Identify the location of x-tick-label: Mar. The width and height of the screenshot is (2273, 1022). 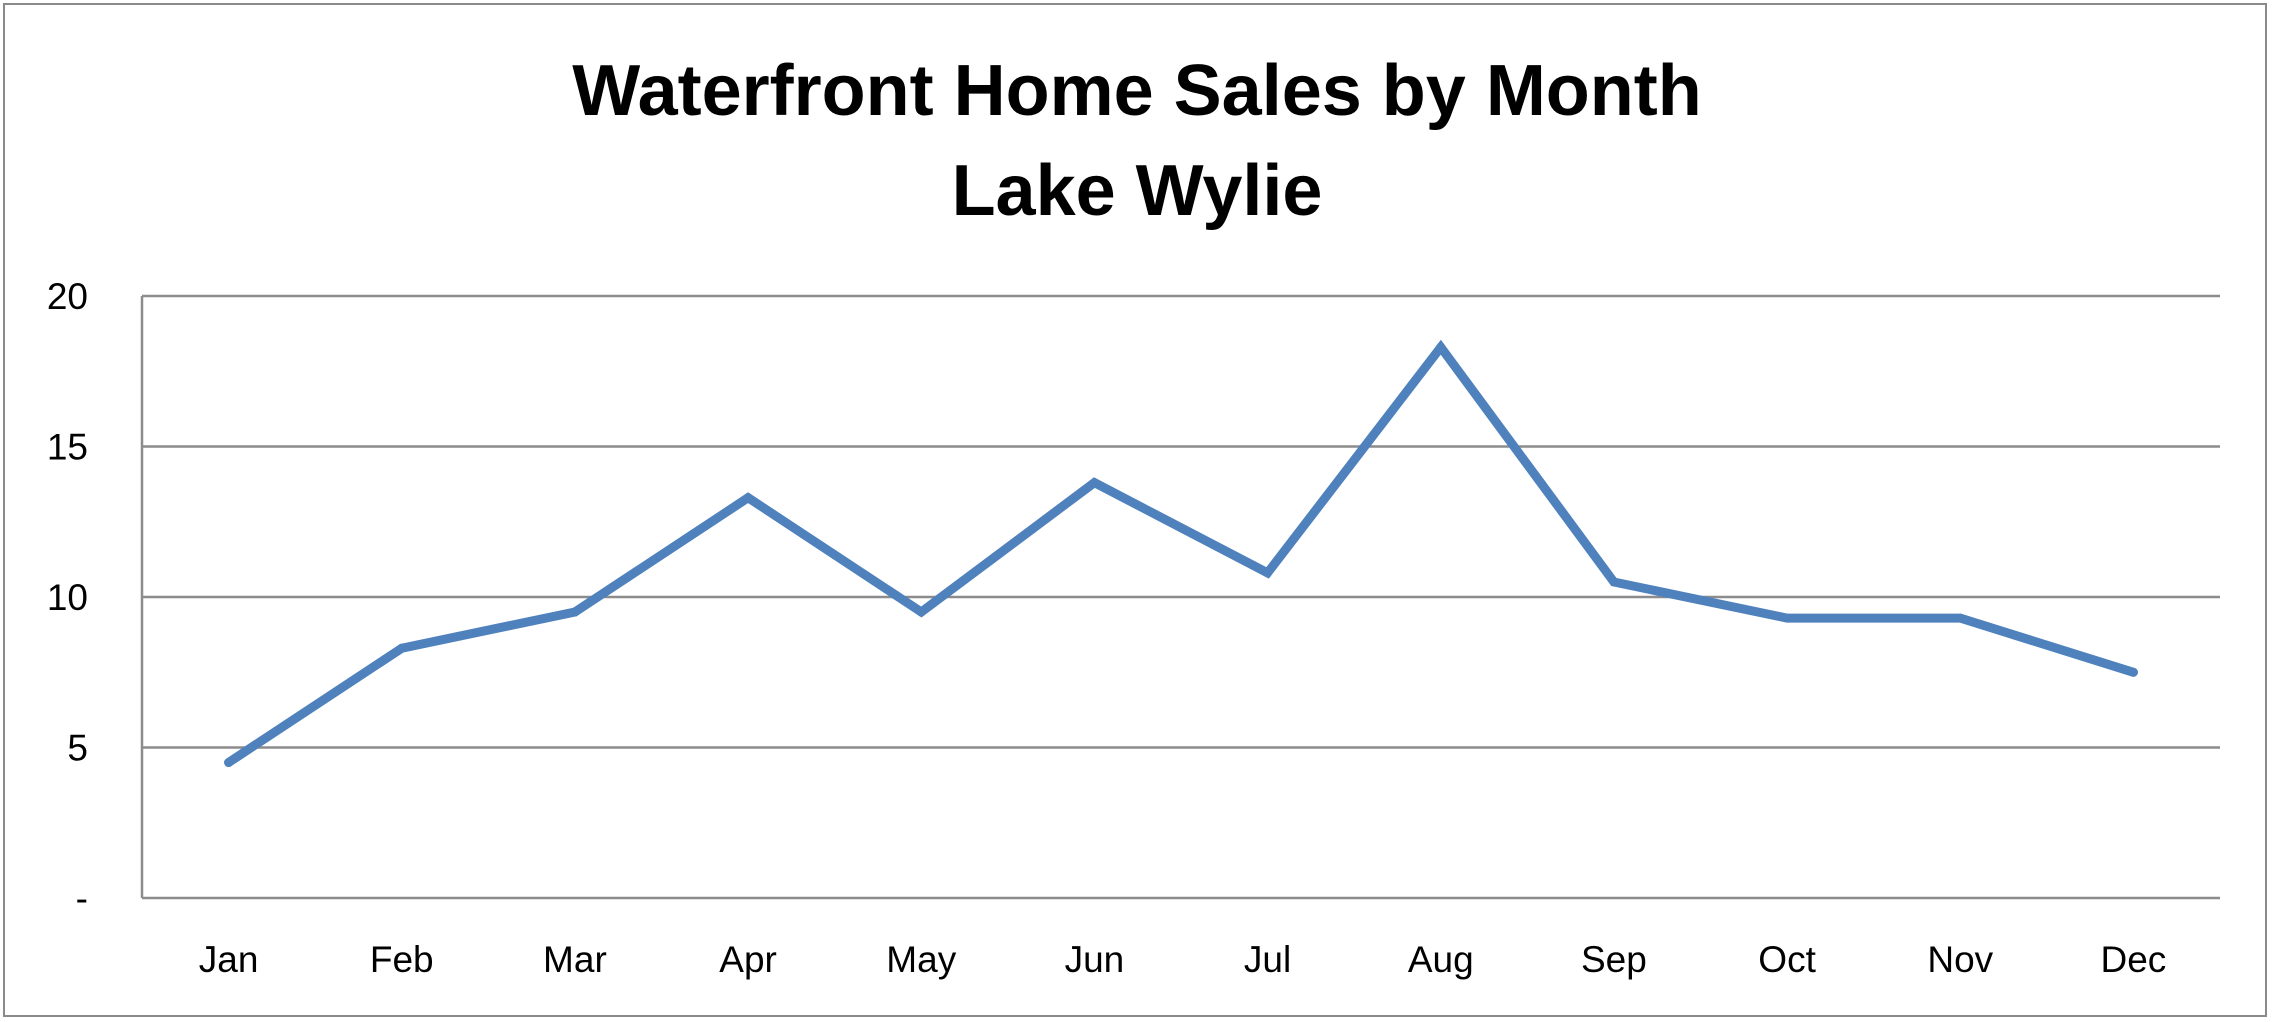
(575, 959).